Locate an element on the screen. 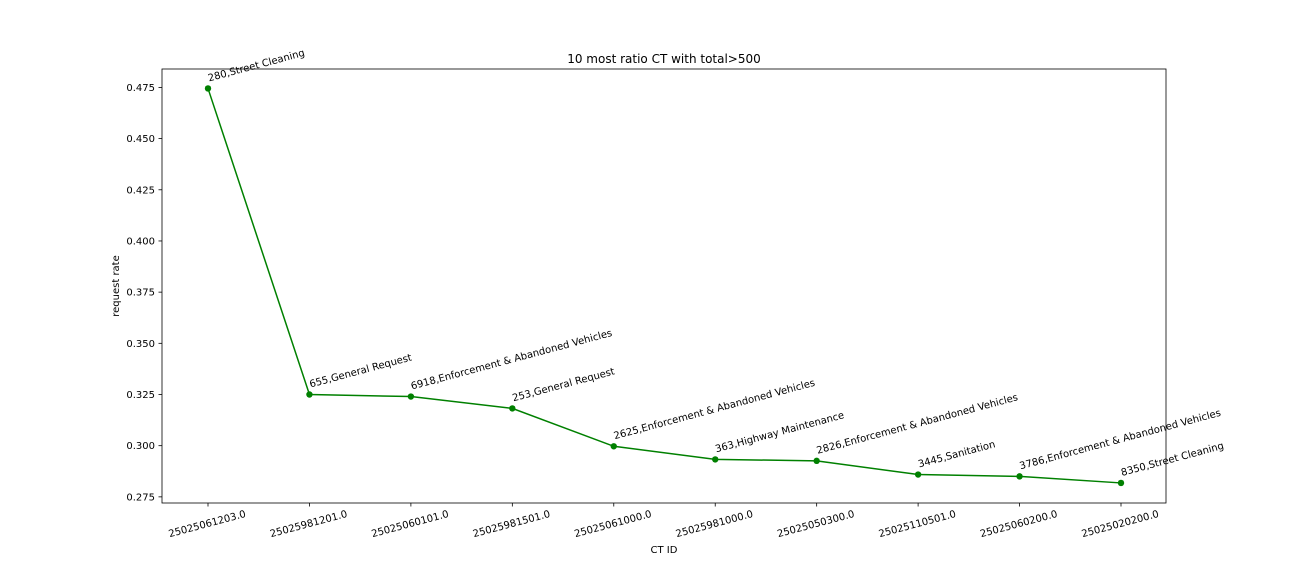  y-tick-label: 0.350 is located at coordinates (140, 344).